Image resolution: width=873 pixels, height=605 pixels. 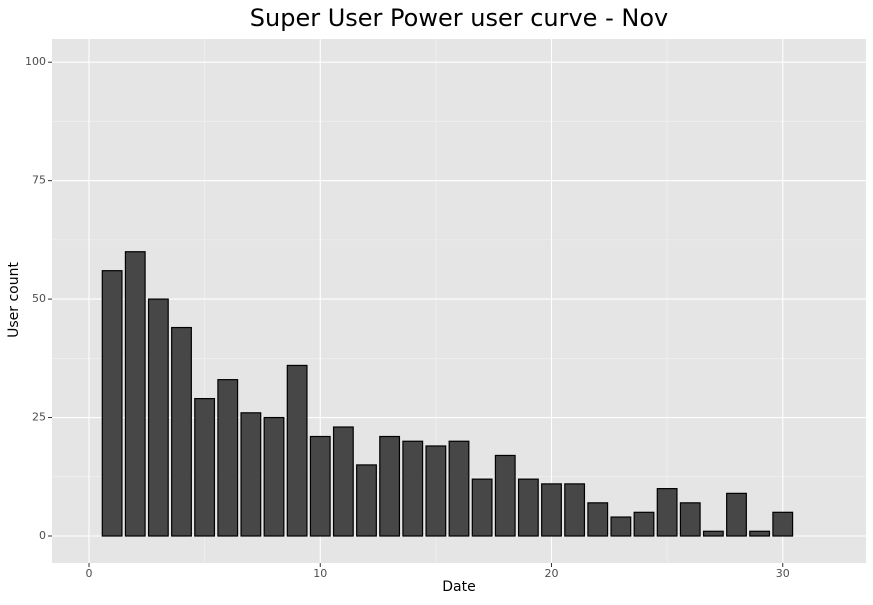 What do you see at coordinates (35, 61) in the screenshot?
I see `y-tick-label: 100` at bounding box center [35, 61].